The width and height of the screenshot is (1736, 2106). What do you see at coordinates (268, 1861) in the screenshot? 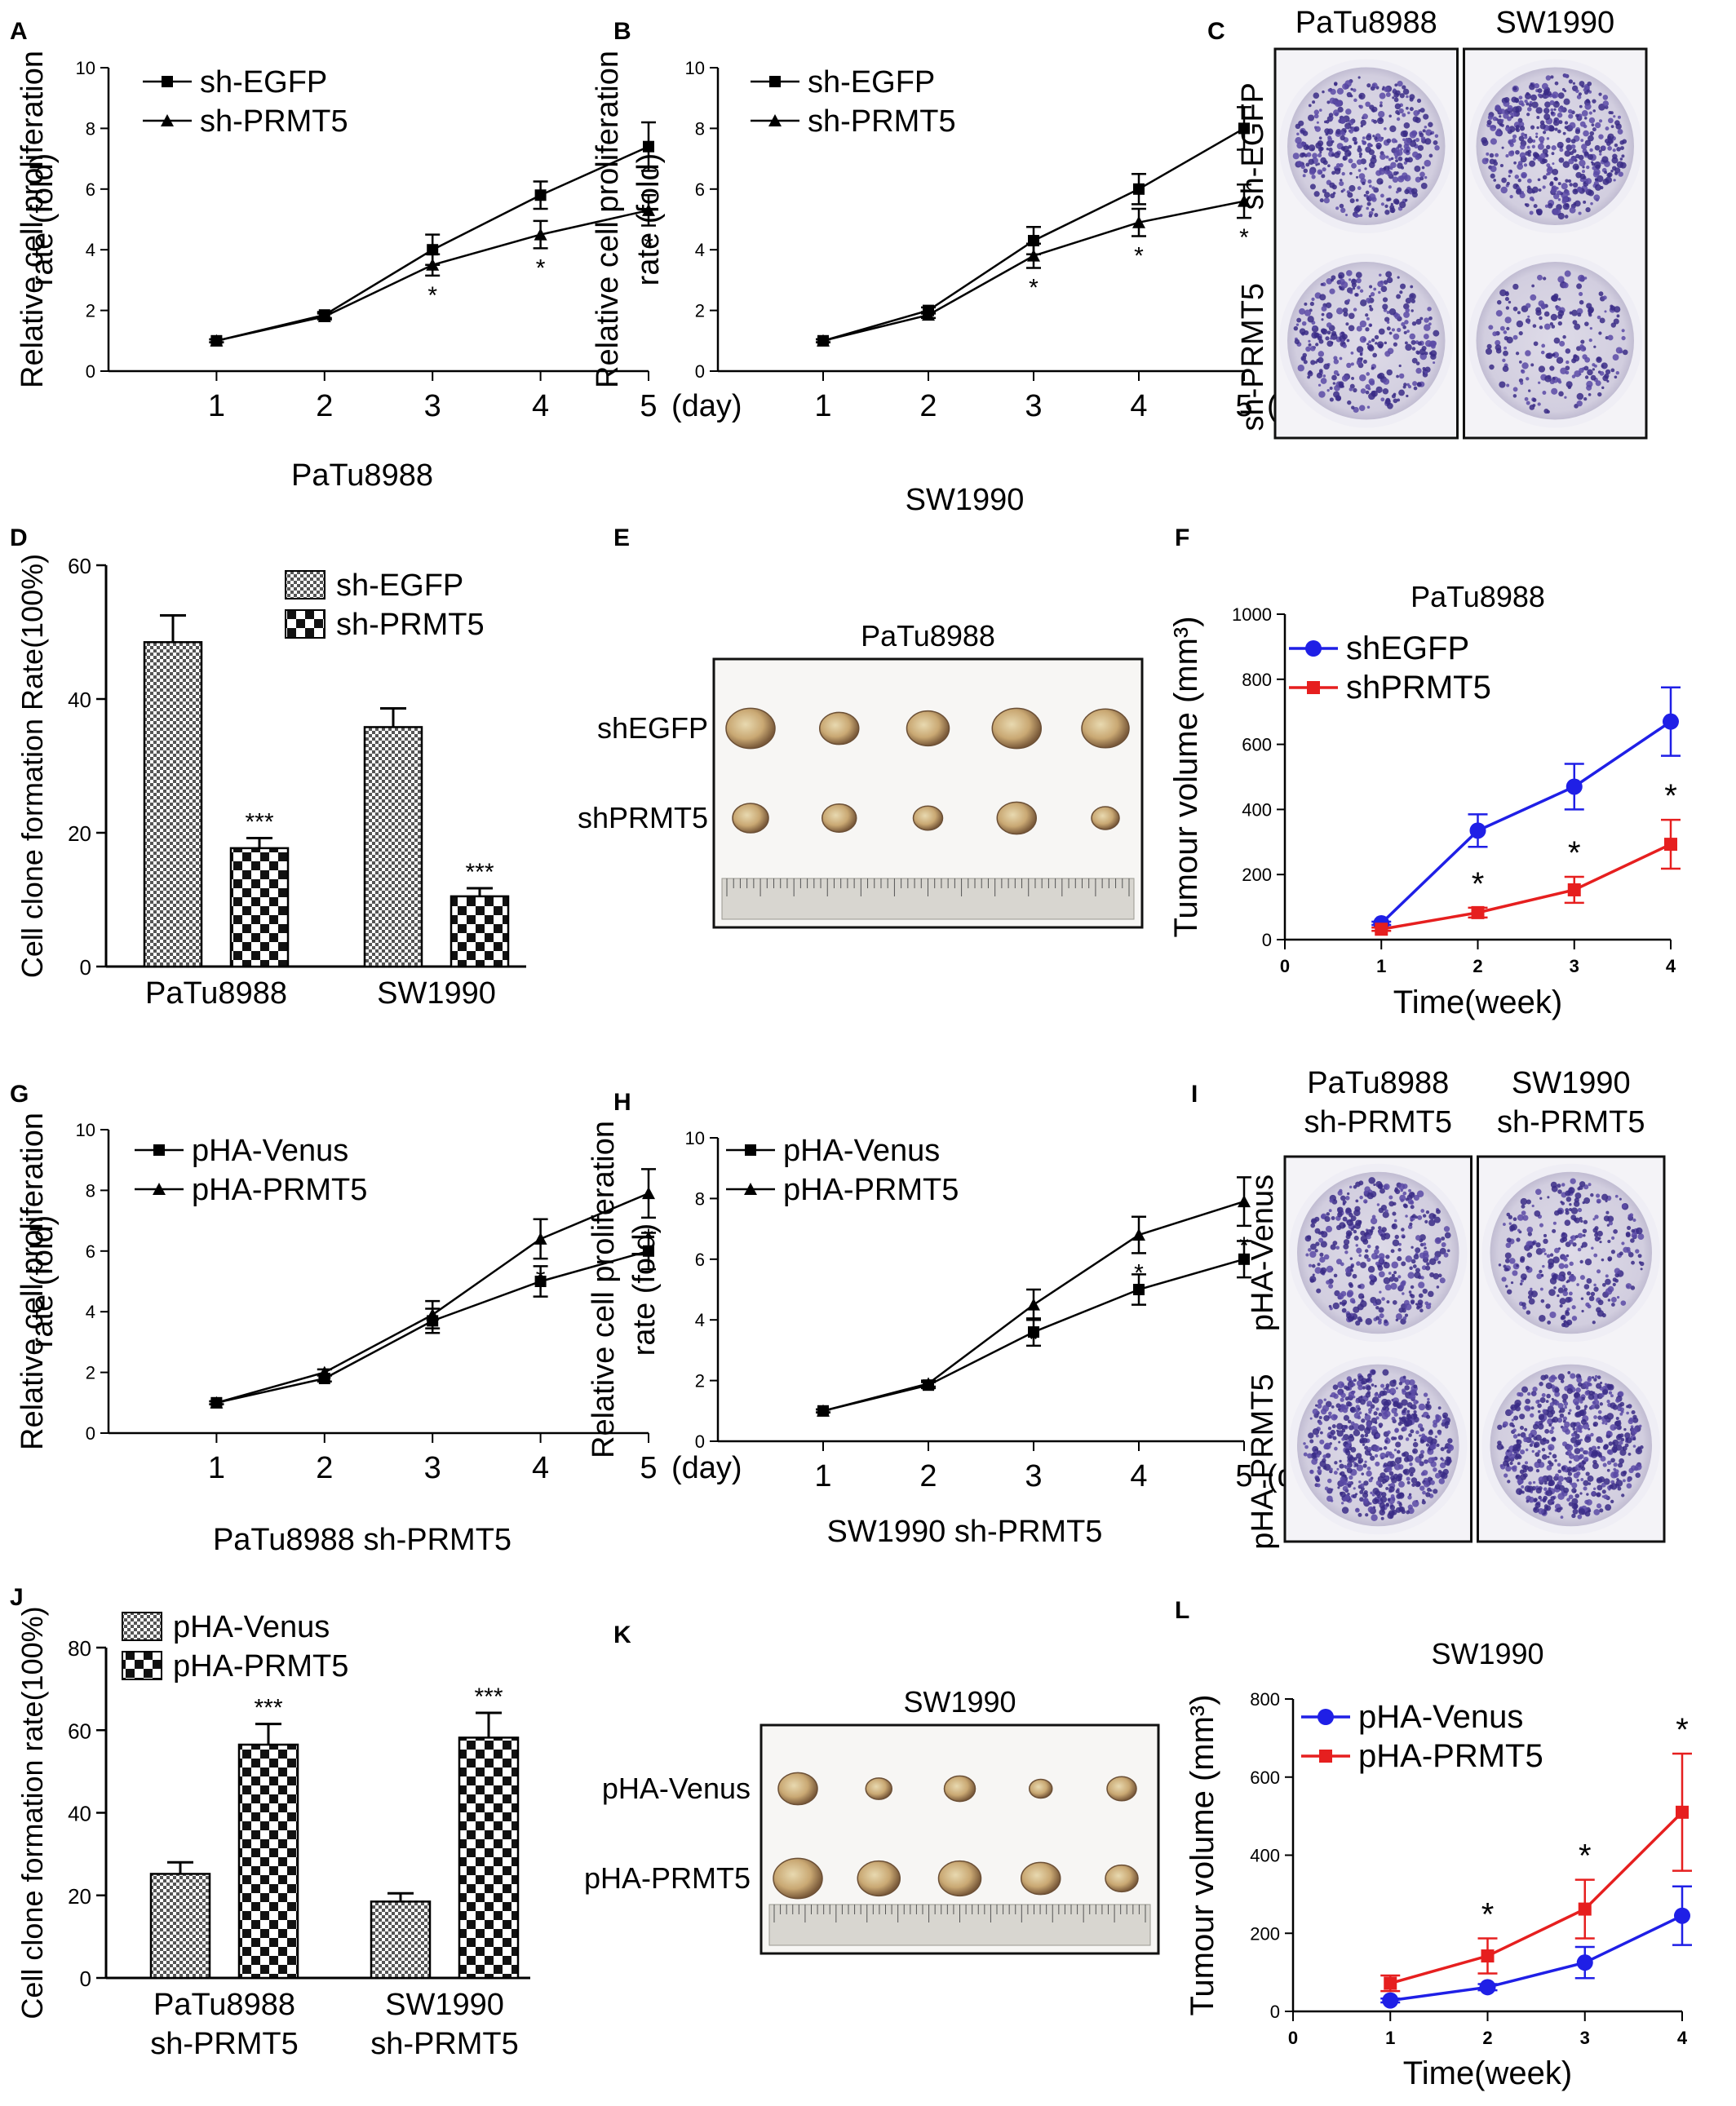
I see `bar` at bounding box center [268, 1861].